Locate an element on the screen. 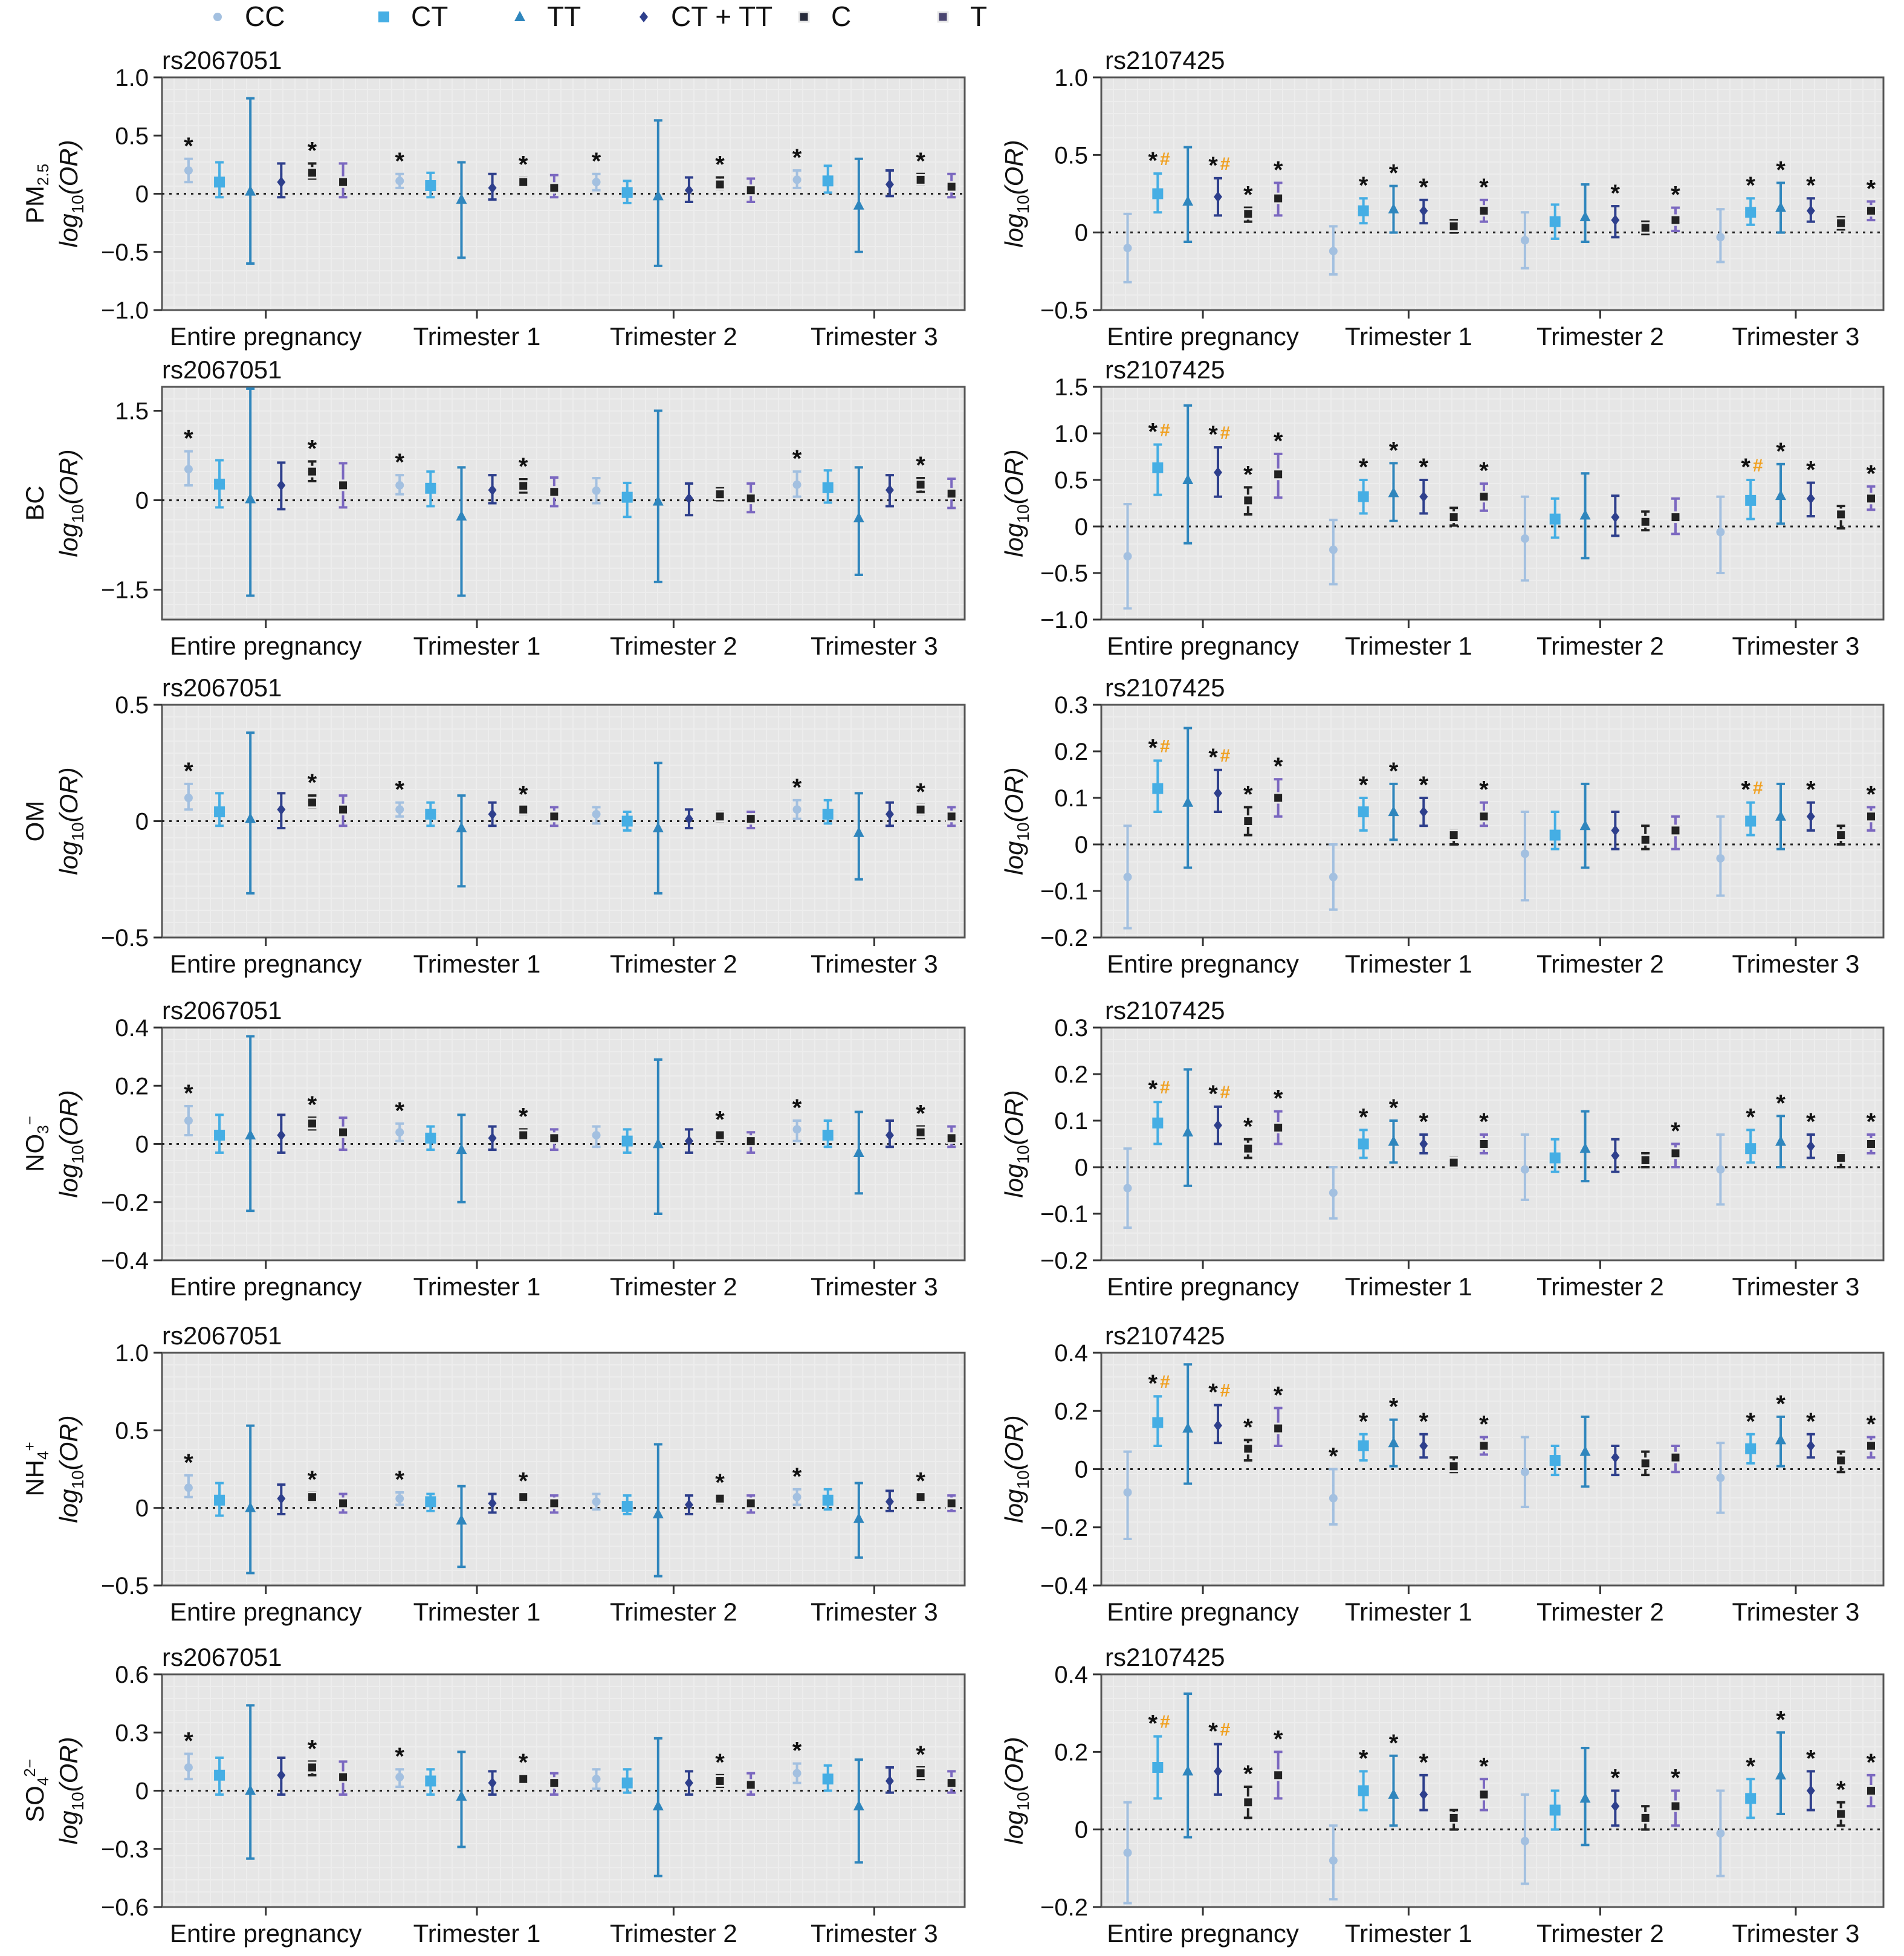 This screenshot has width=1904, height=1956. y-tick-label: −0.5 is located at coordinates (125, 252).